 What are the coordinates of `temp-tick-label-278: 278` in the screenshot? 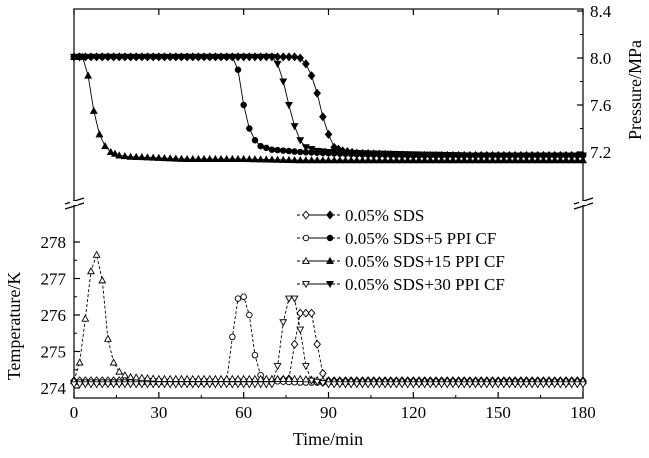 It's located at (54, 242).